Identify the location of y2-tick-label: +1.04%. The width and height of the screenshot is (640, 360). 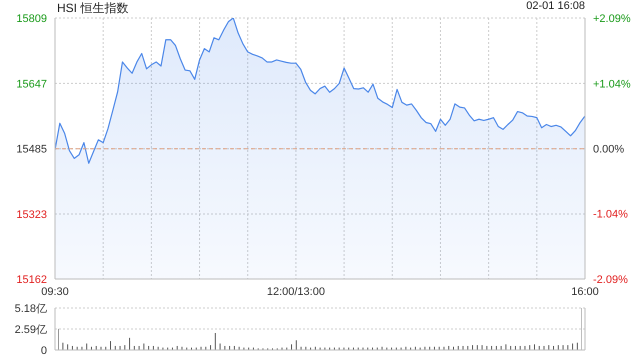
(612, 84).